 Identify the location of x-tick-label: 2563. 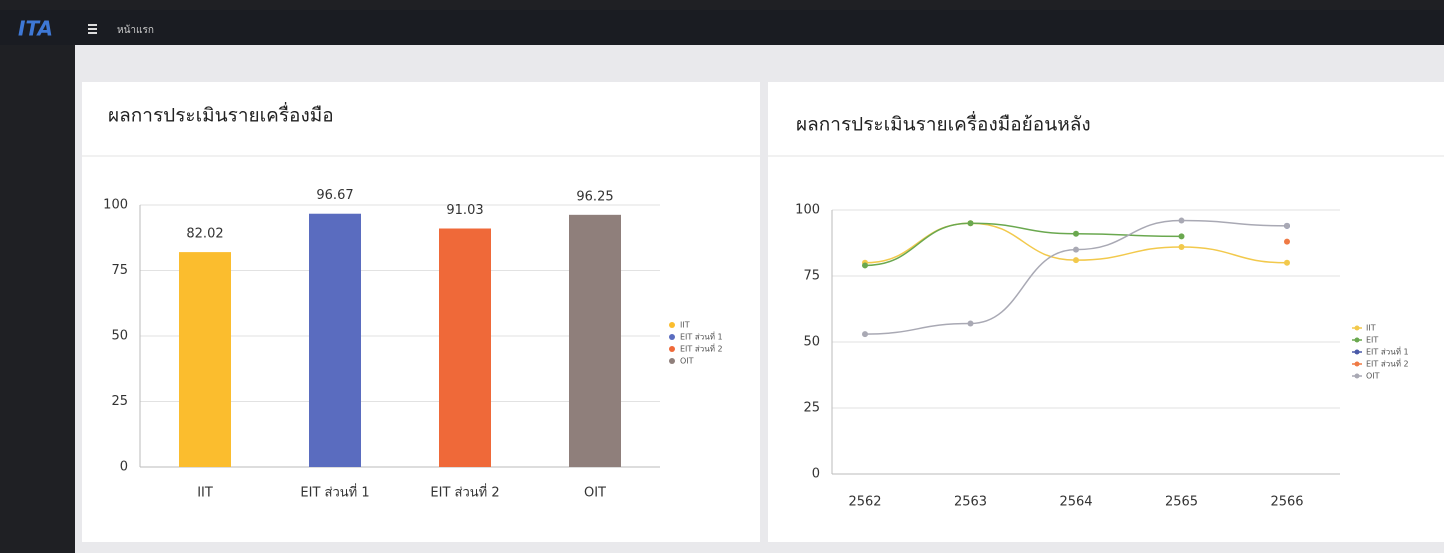
(970, 502).